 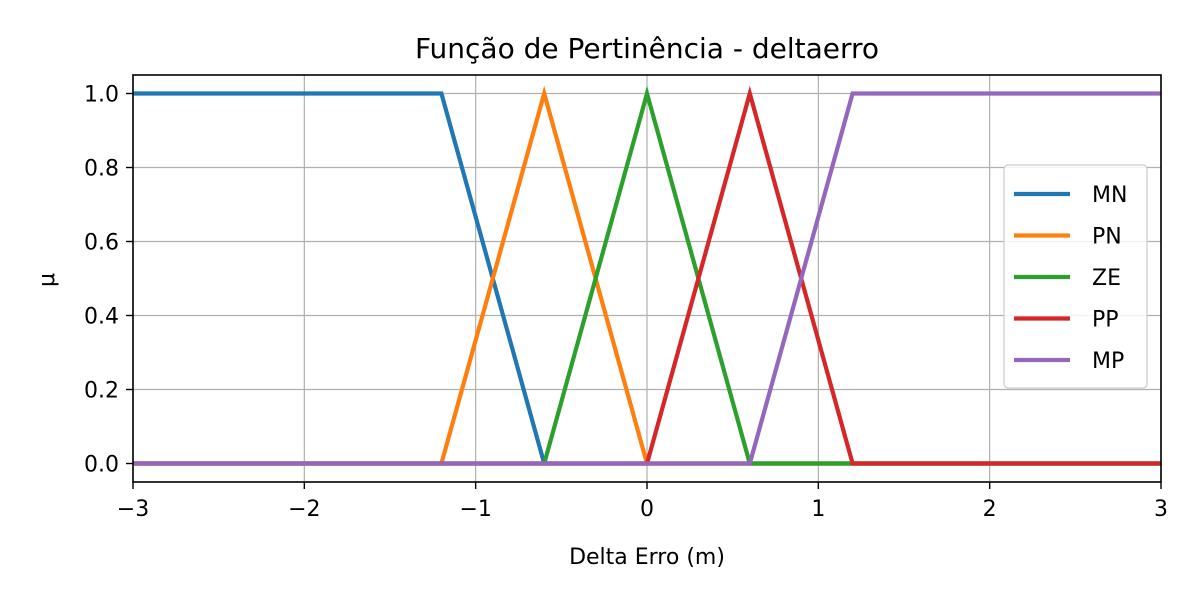 I want to click on legend-label: ZE, so click(x=1106, y=278).